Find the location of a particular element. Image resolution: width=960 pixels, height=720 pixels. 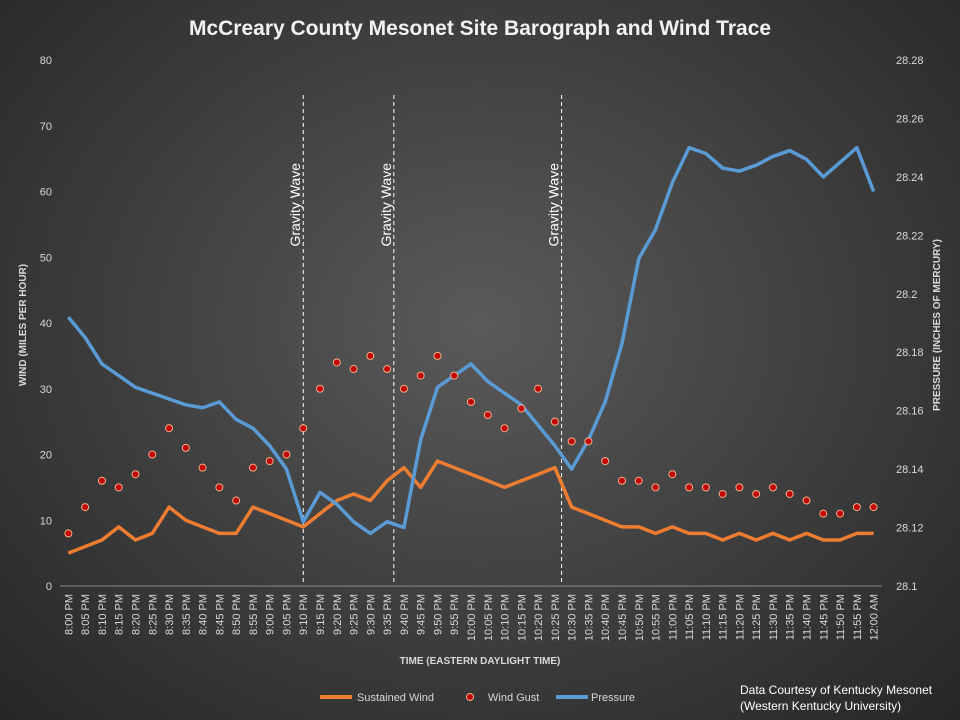

right-tick-label: 28.28 is located at coordinates (910, 61).